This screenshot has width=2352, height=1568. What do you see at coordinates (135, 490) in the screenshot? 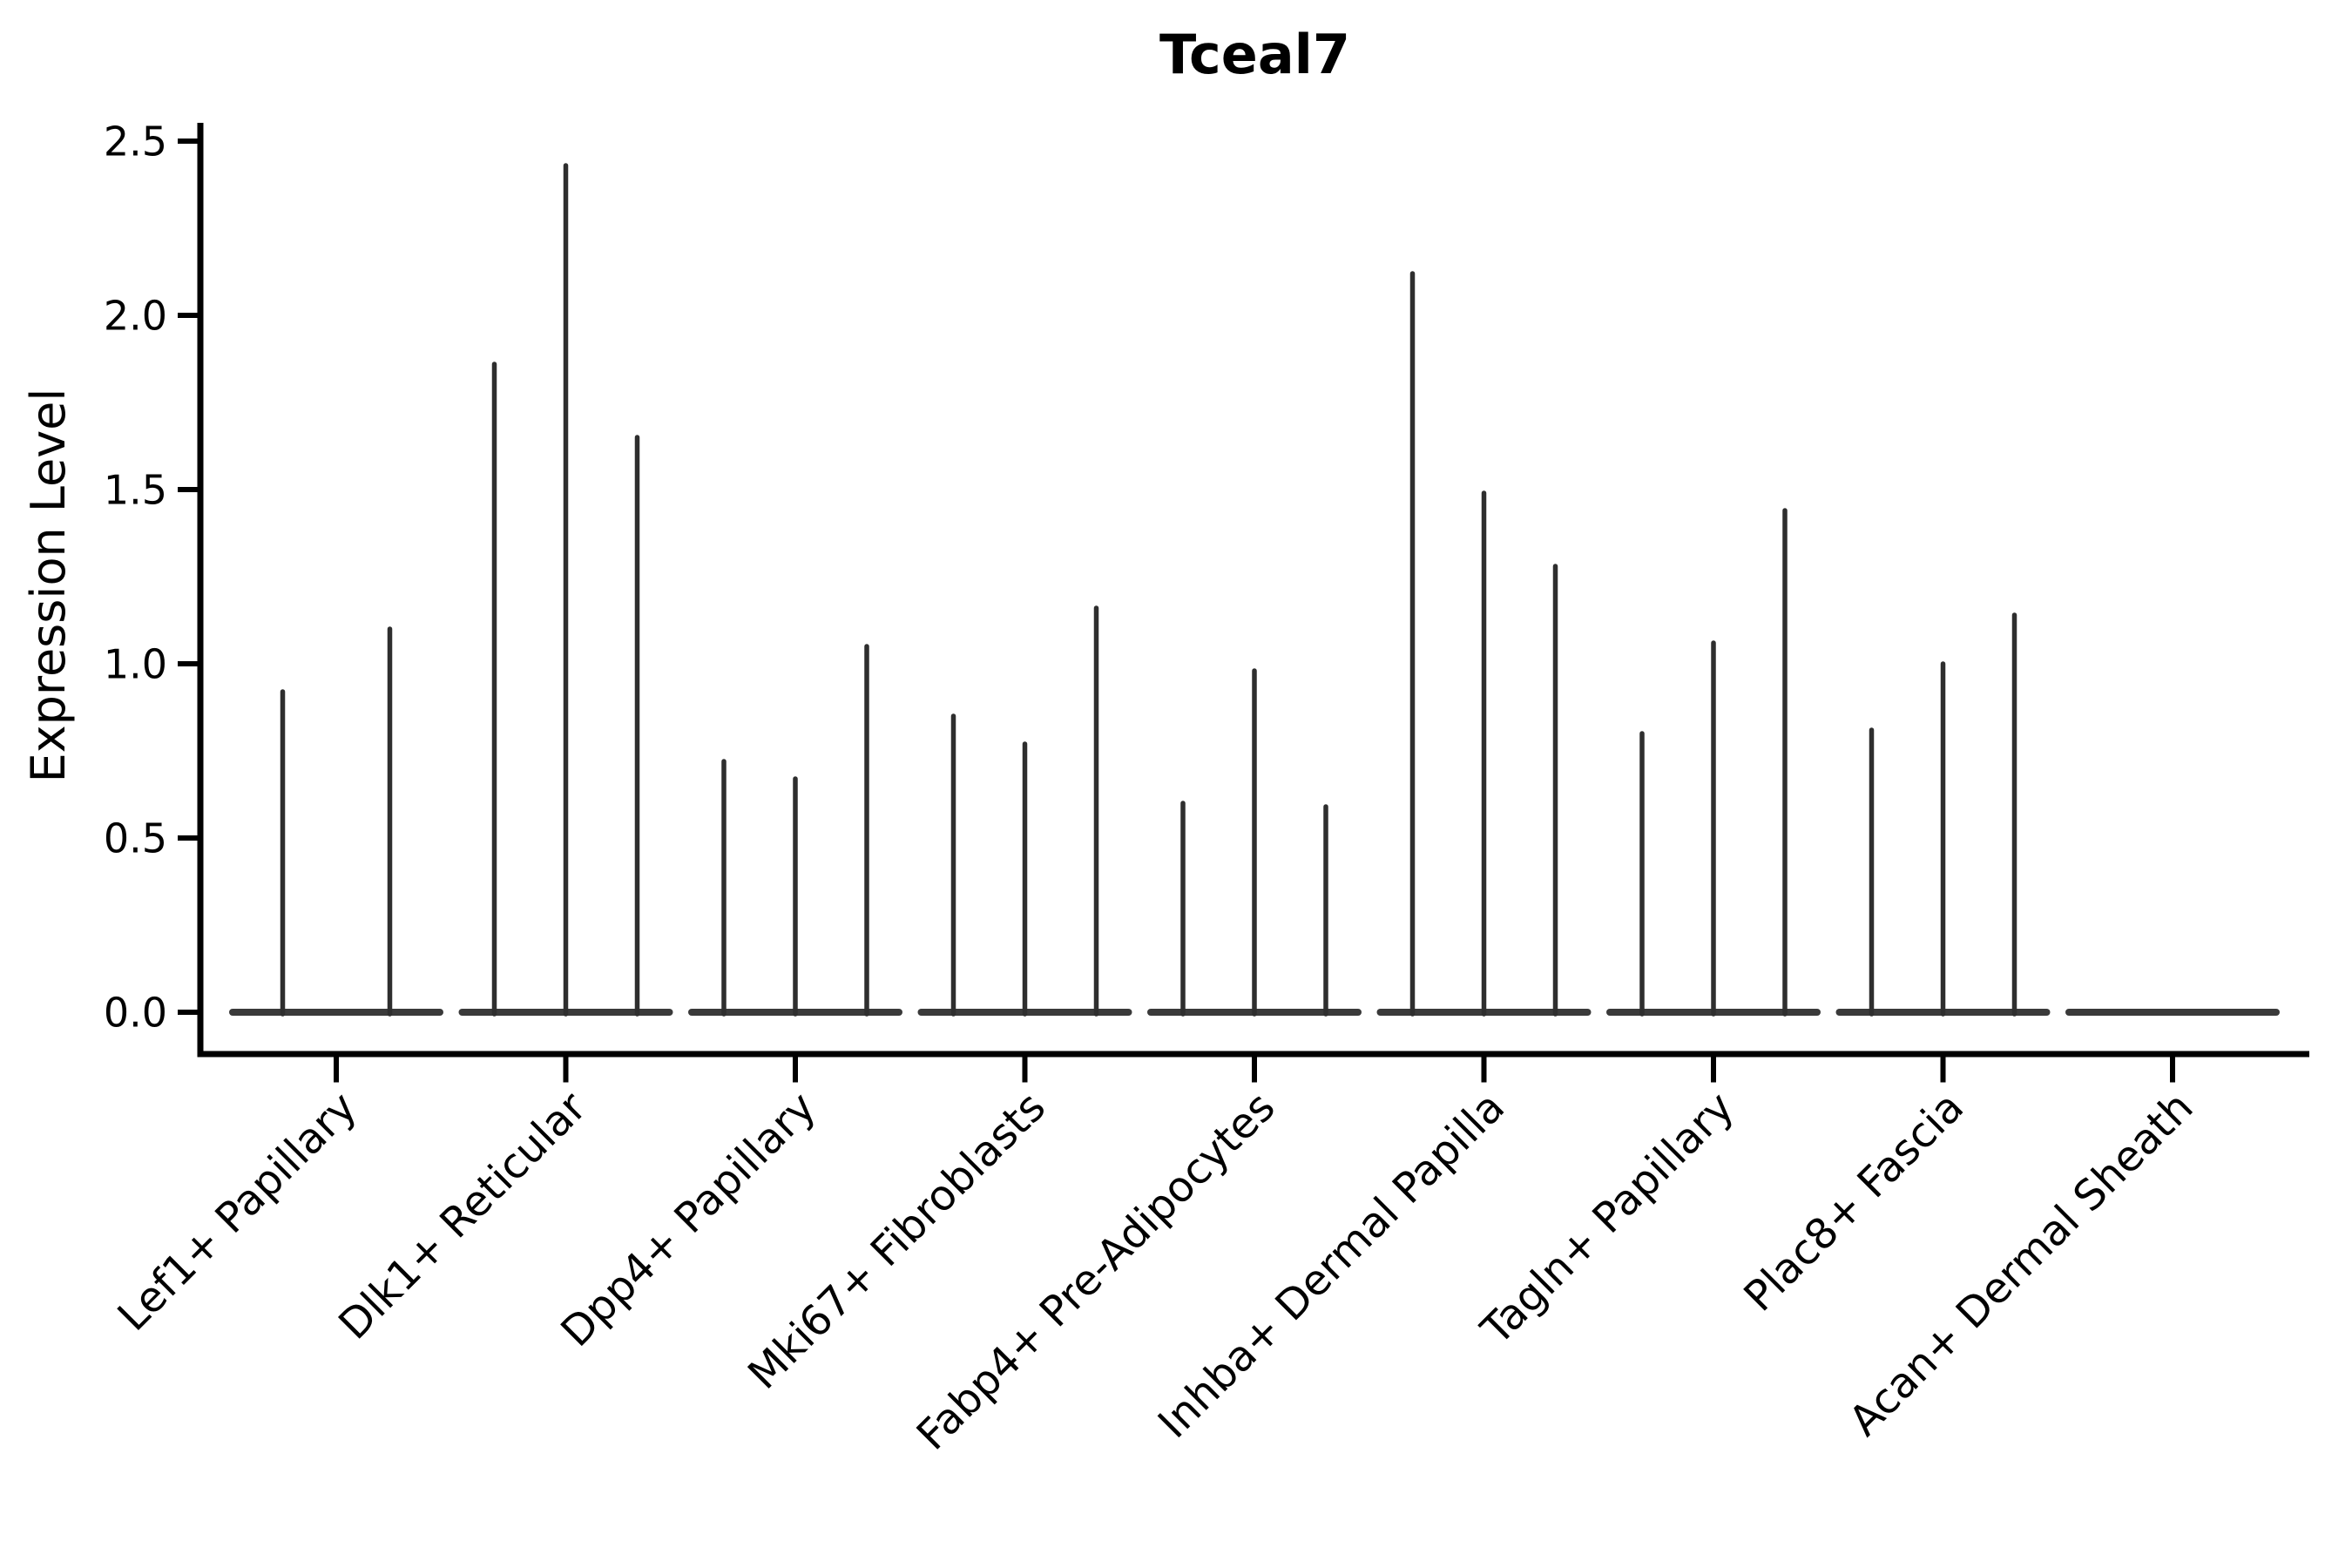
I see `y-tick-label: 1.5` at bounding box center [135, 490].